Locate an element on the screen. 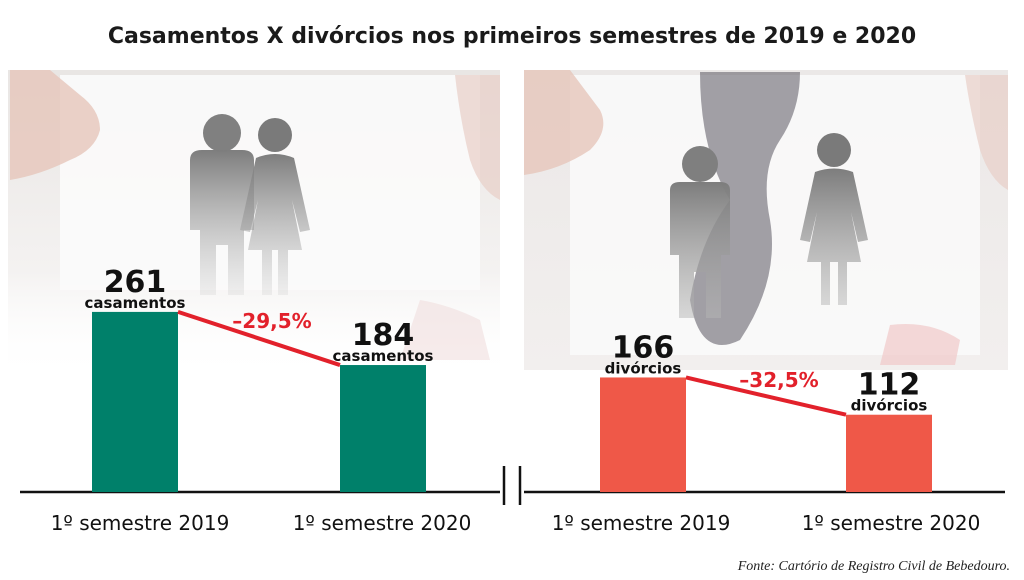  data-label-value: 261 is located at coordinates (135, 282).